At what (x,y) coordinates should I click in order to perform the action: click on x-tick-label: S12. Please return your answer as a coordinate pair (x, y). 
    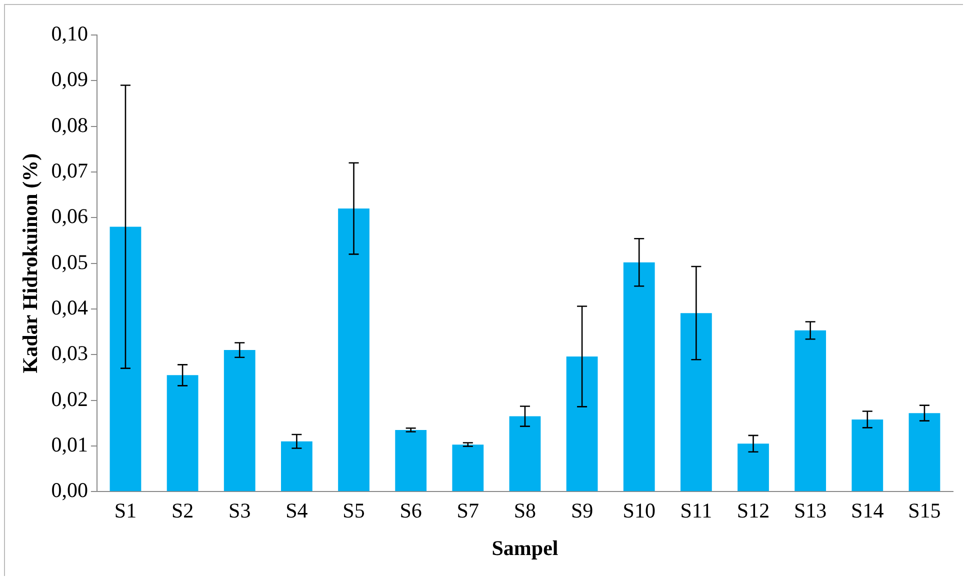
    Looking at the image, I should click on (753, 510).